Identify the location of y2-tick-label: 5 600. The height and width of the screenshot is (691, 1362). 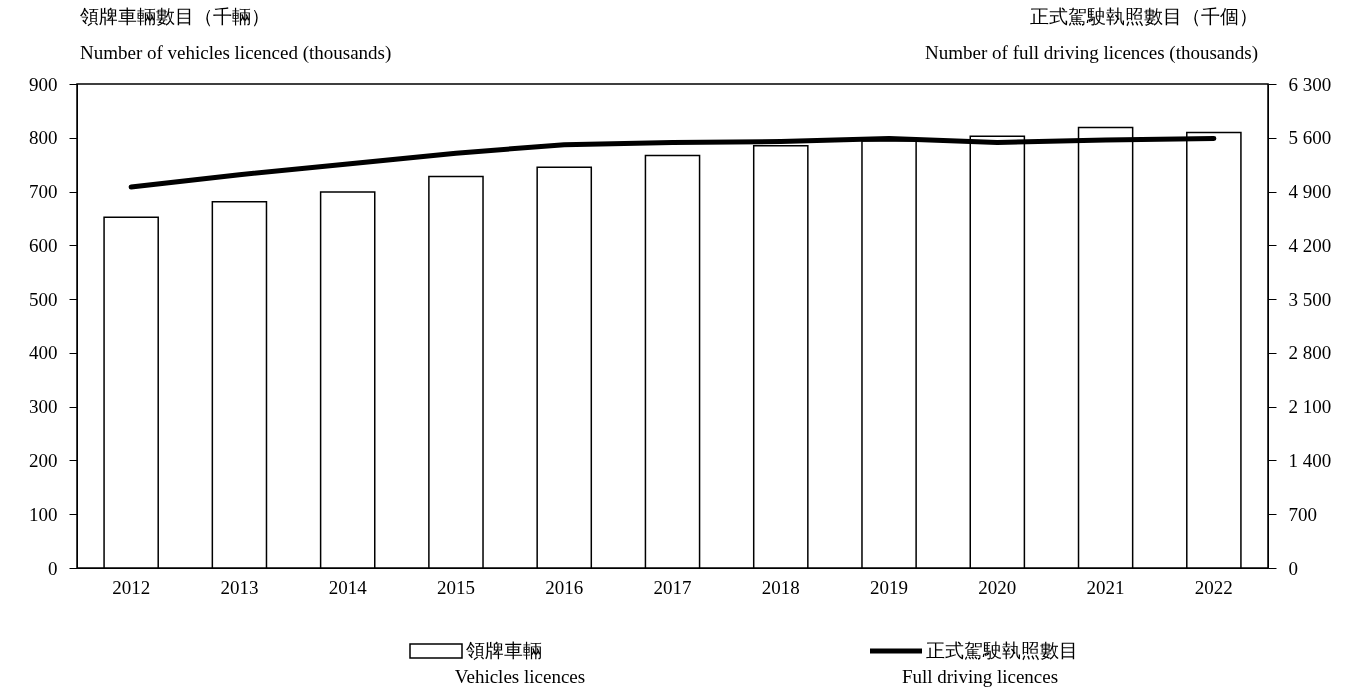
(1310, 138).